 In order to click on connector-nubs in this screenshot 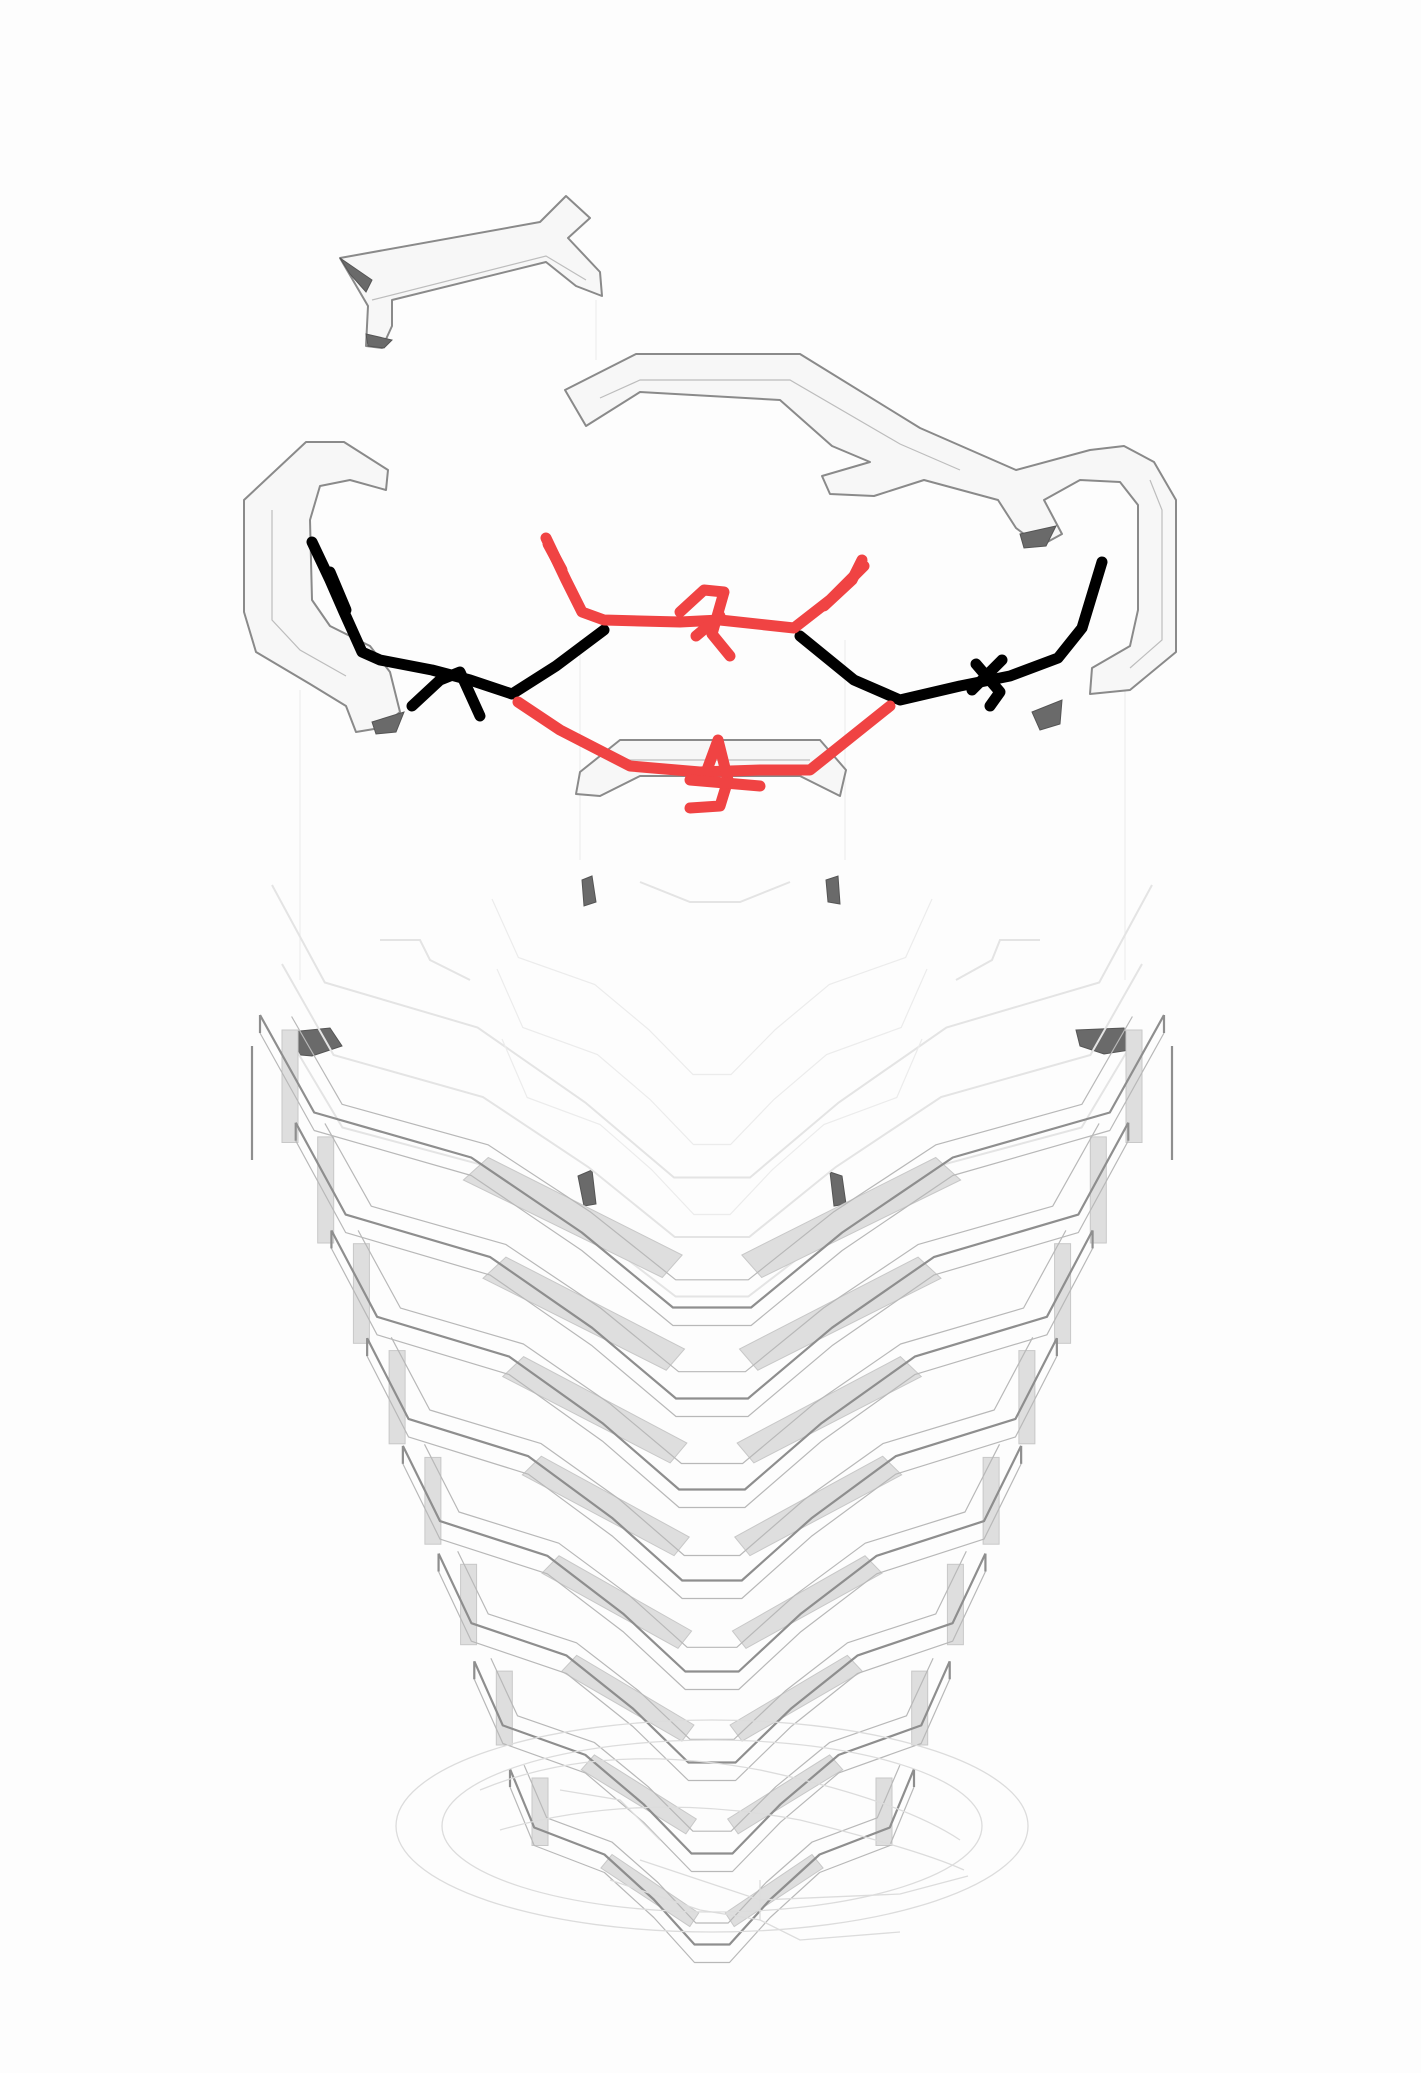, I will do `click(710, 1041)`.